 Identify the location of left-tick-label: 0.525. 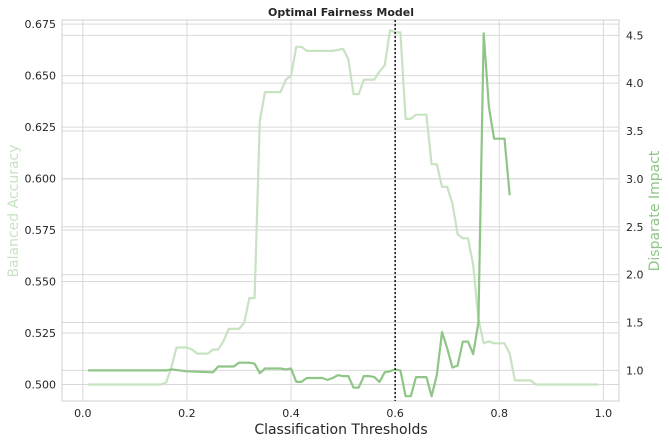
(41, 333).